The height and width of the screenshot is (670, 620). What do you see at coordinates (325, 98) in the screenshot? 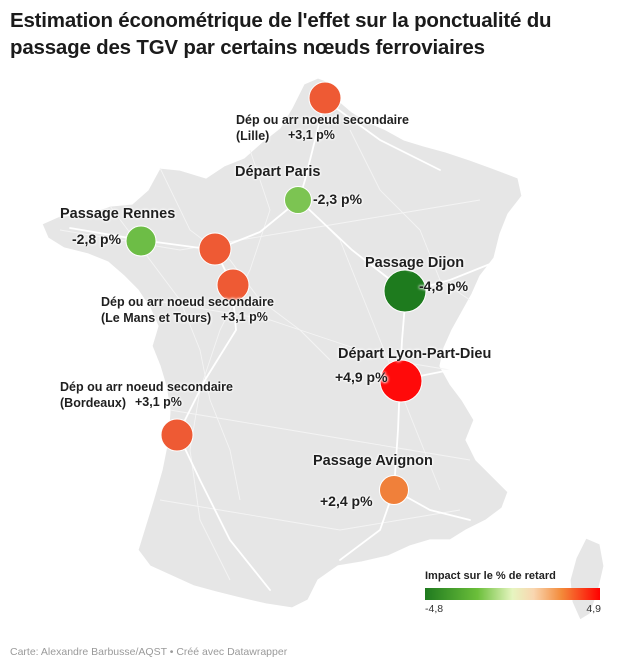
I see `marker-lille` at bounding box center [325, 98].